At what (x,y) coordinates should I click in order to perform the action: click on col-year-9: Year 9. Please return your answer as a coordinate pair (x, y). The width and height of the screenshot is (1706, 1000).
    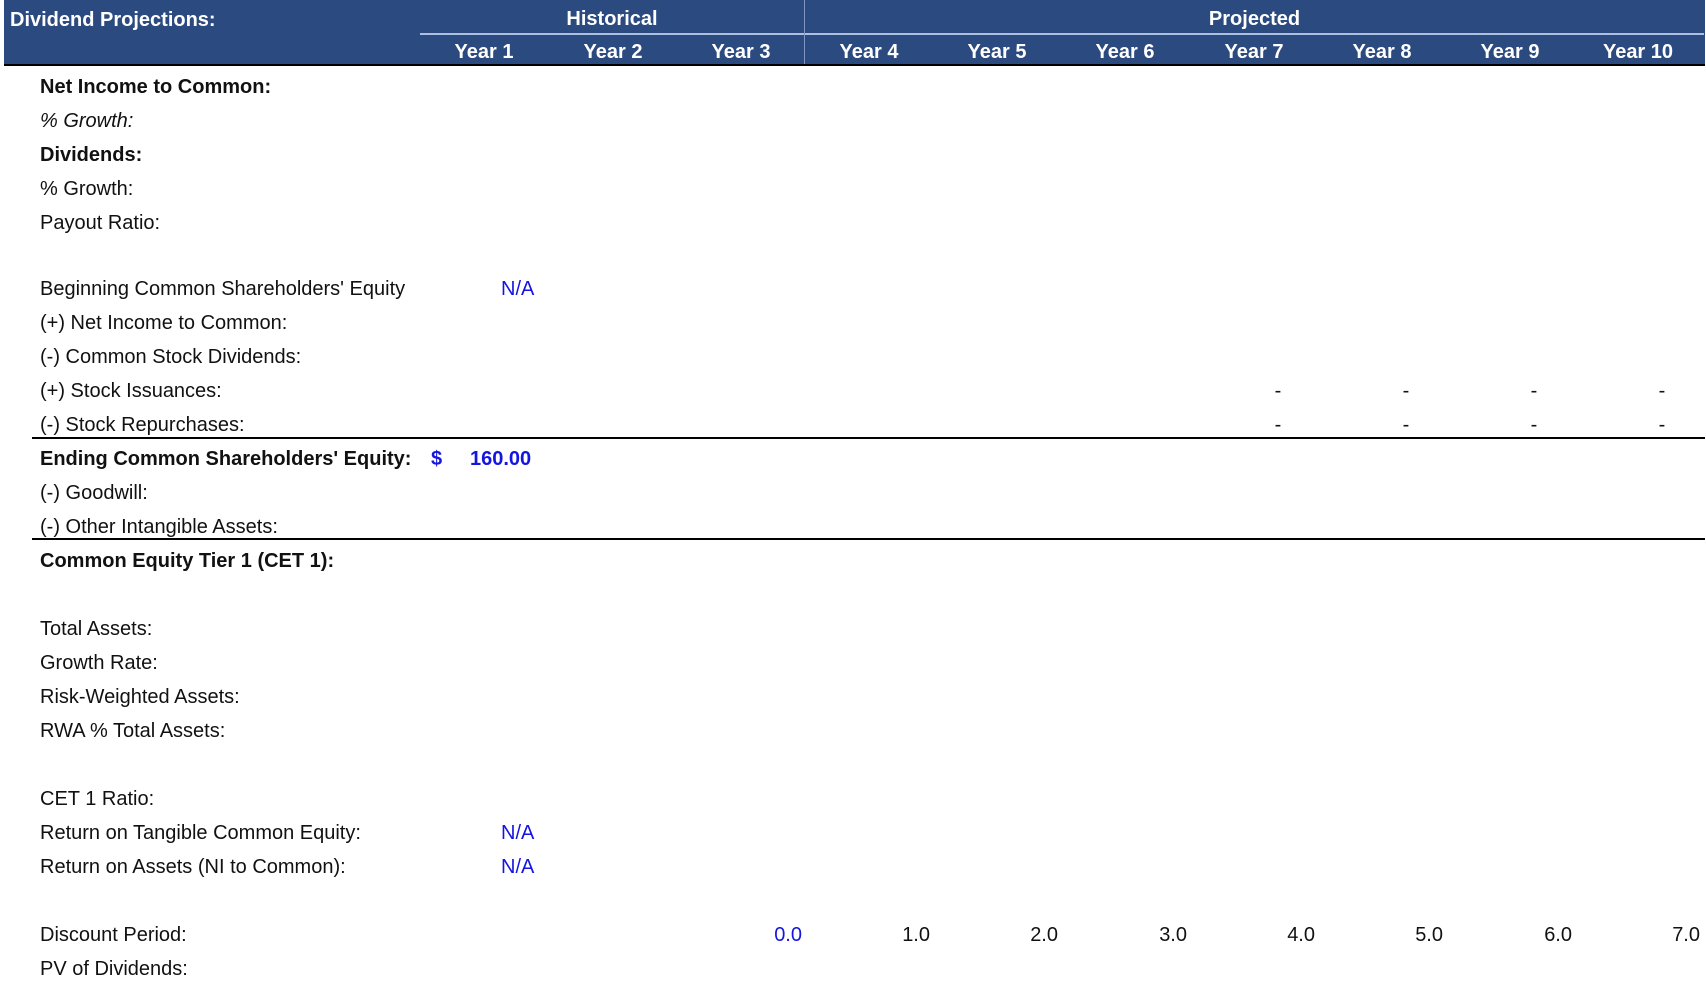
    Looking at the image, I should click on (1510, 52).